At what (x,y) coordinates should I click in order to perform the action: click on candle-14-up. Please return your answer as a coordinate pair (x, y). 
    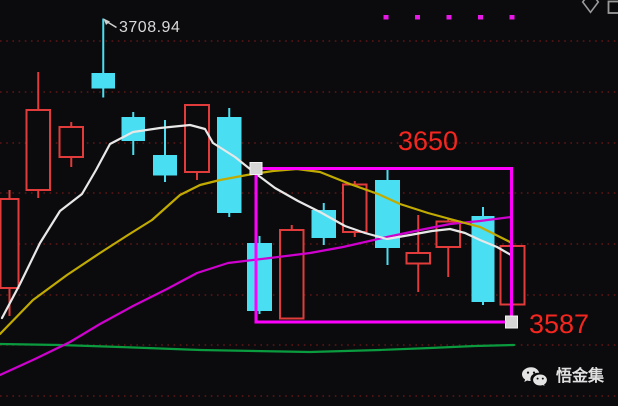
    Looking at the image, I should click on (418, 253).